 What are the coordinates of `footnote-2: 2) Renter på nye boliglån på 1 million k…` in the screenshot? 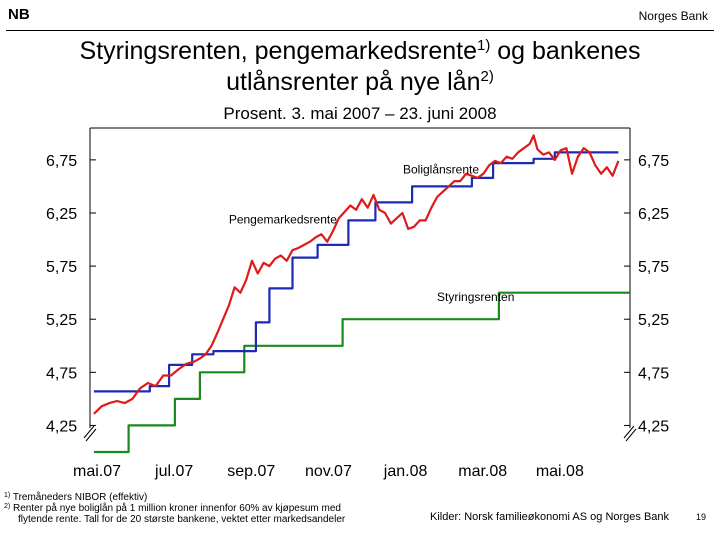 It's located at (172, 508).